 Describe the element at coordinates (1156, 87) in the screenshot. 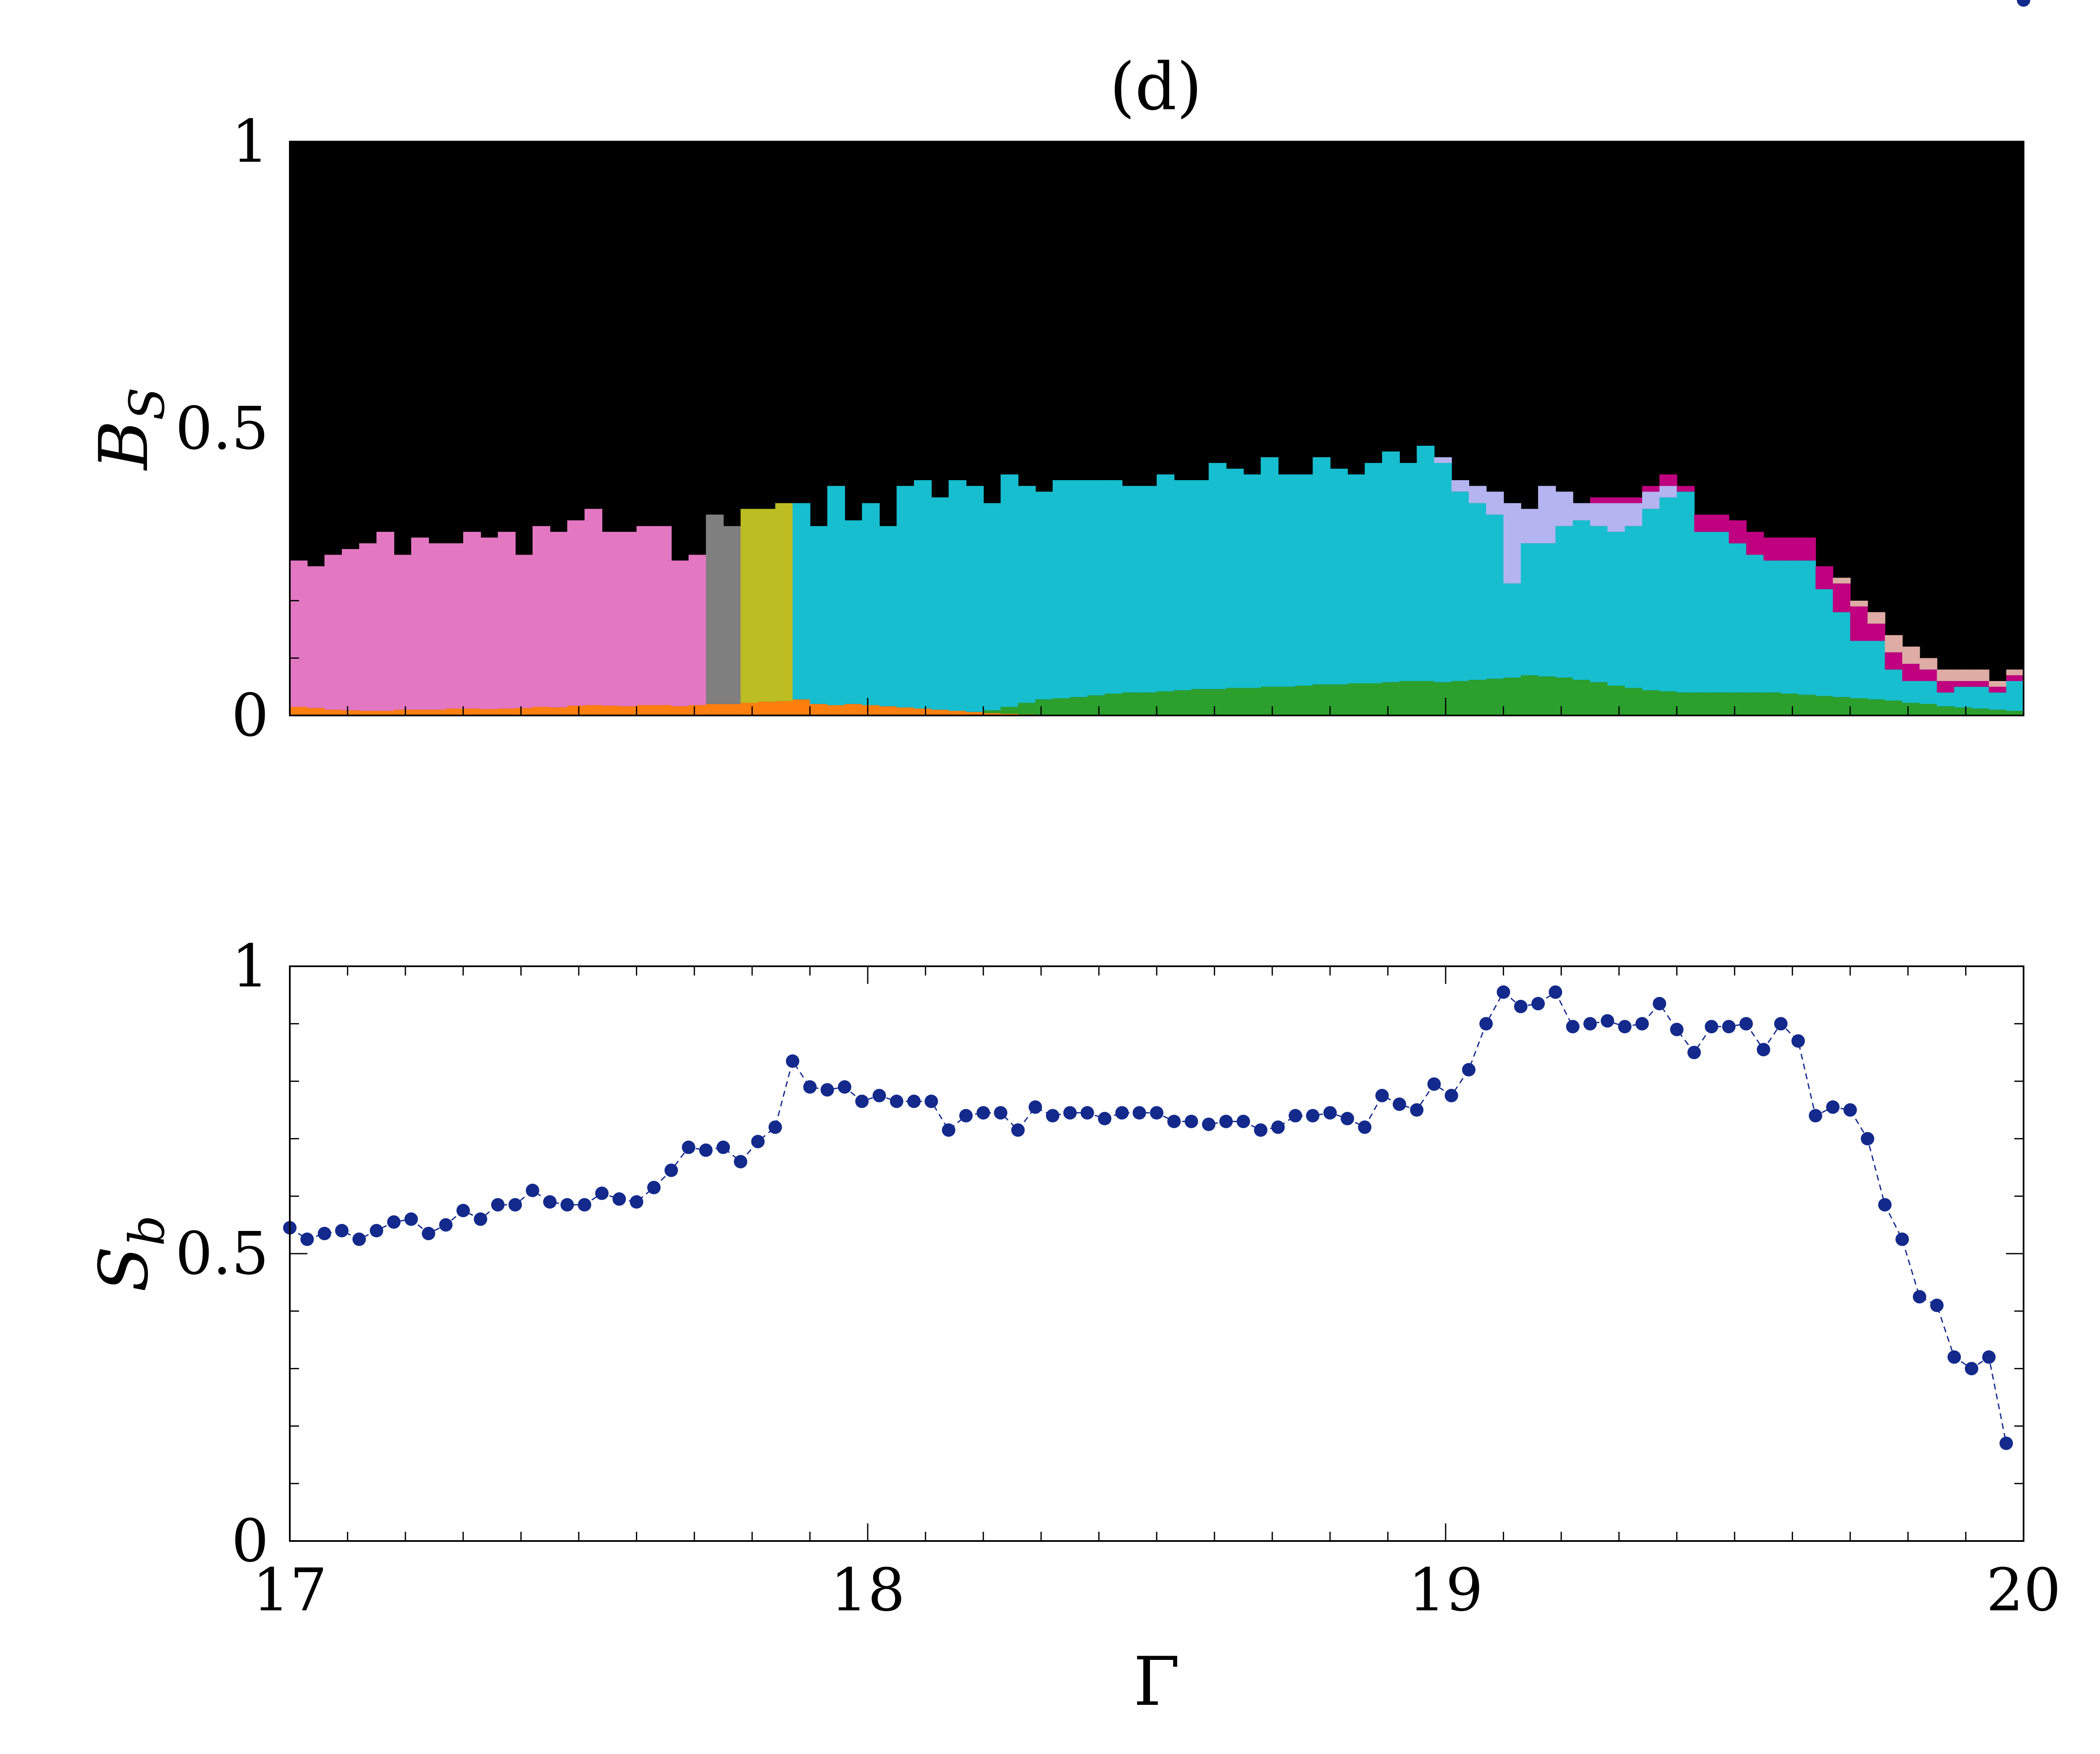

I see `panel-label: (d)` at that location.